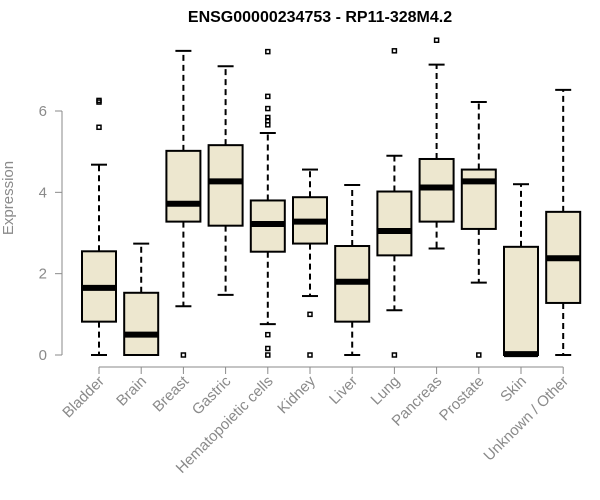 The height and width of the screenshot is (500, 600). Describe the element at coordinates (83, 397) in the screenshot. I see `x-tick-label: Bladder` at that location.